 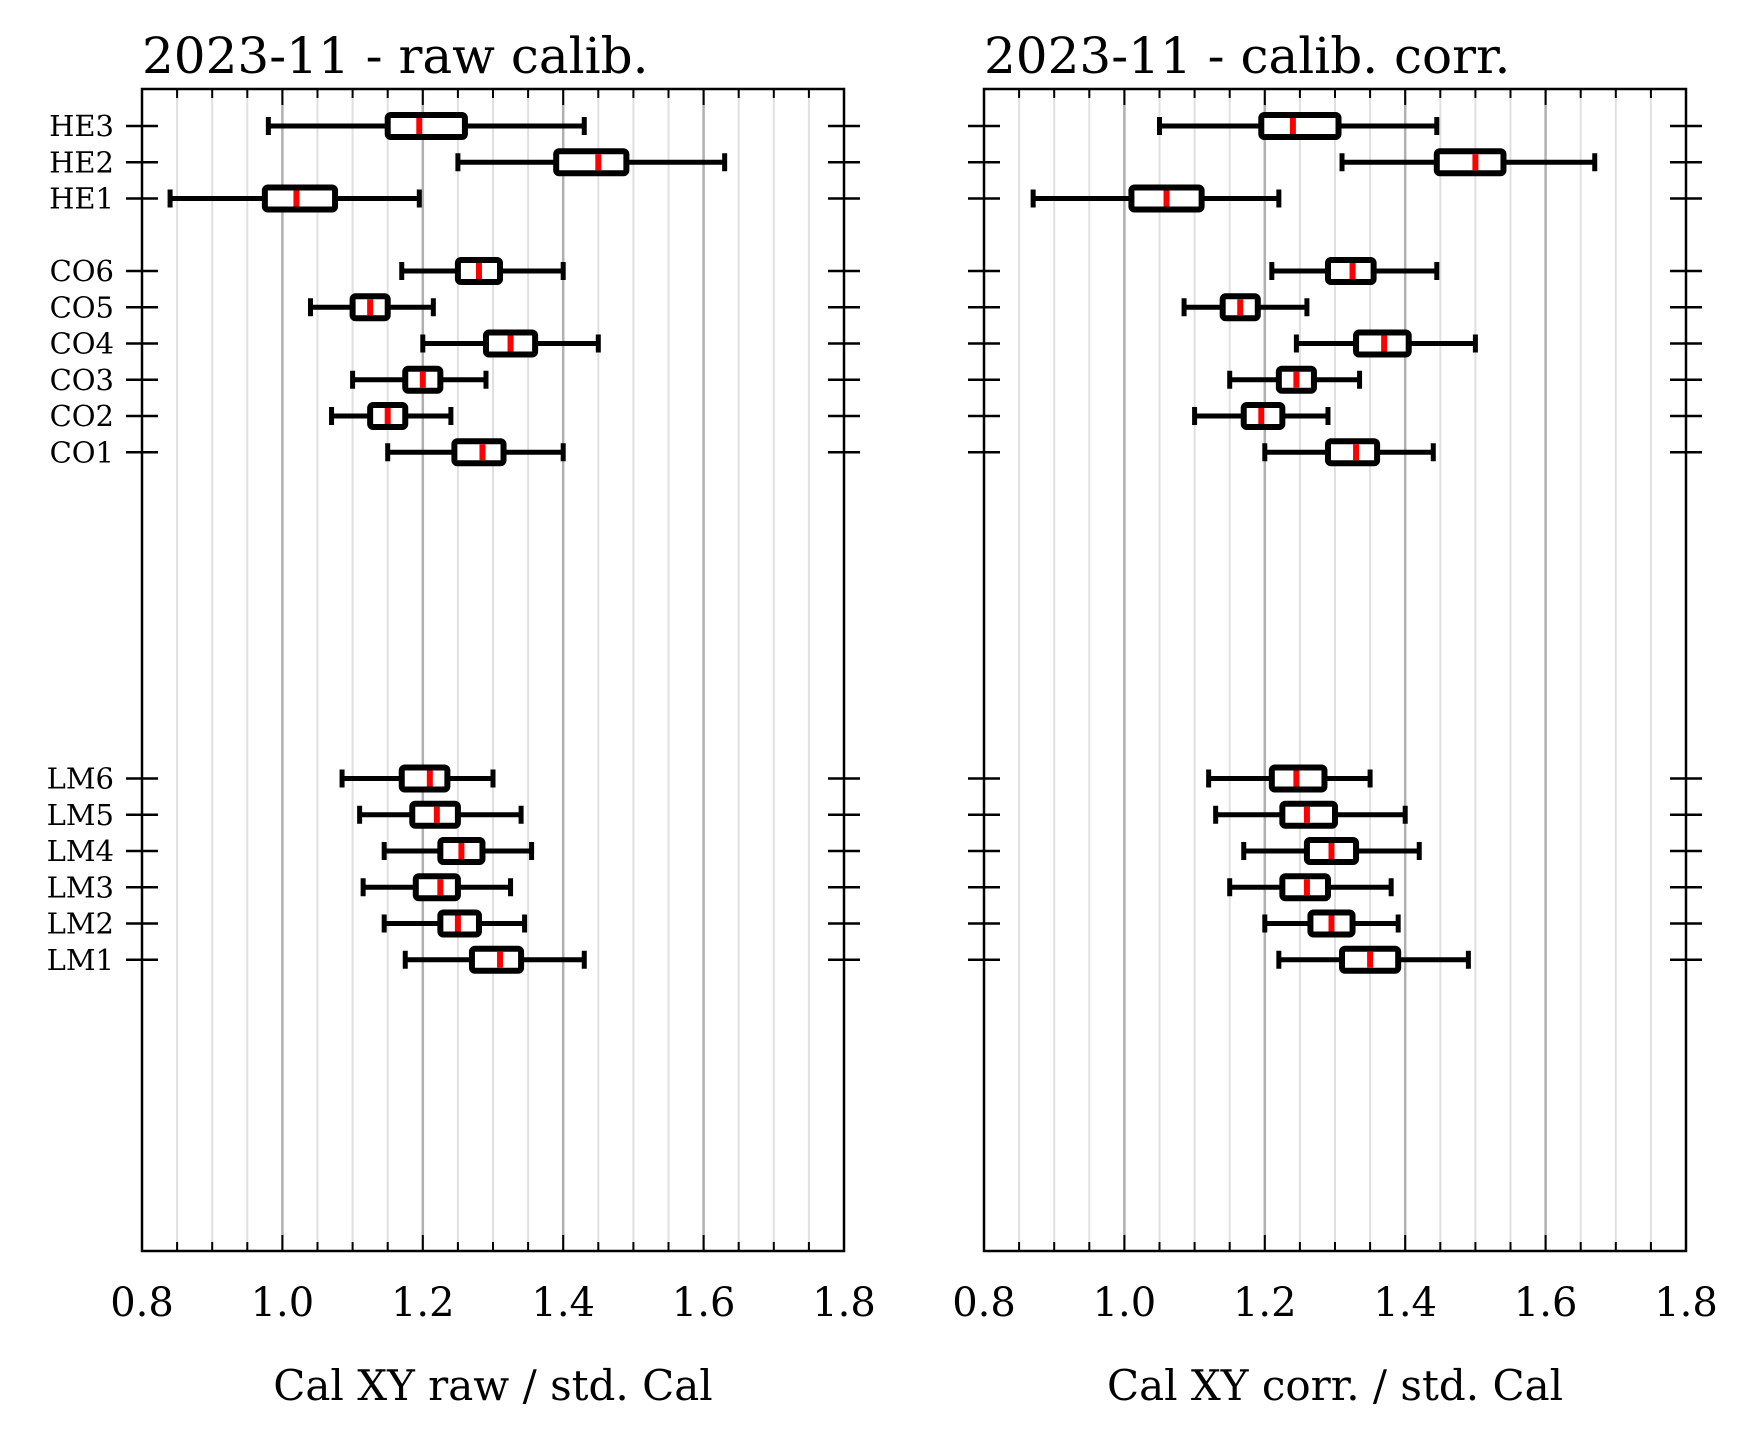 What do you see at coordinates (82, 307) in the screenshot?
I see `y-tick-label: CO5` at bounding box center [82, 307].